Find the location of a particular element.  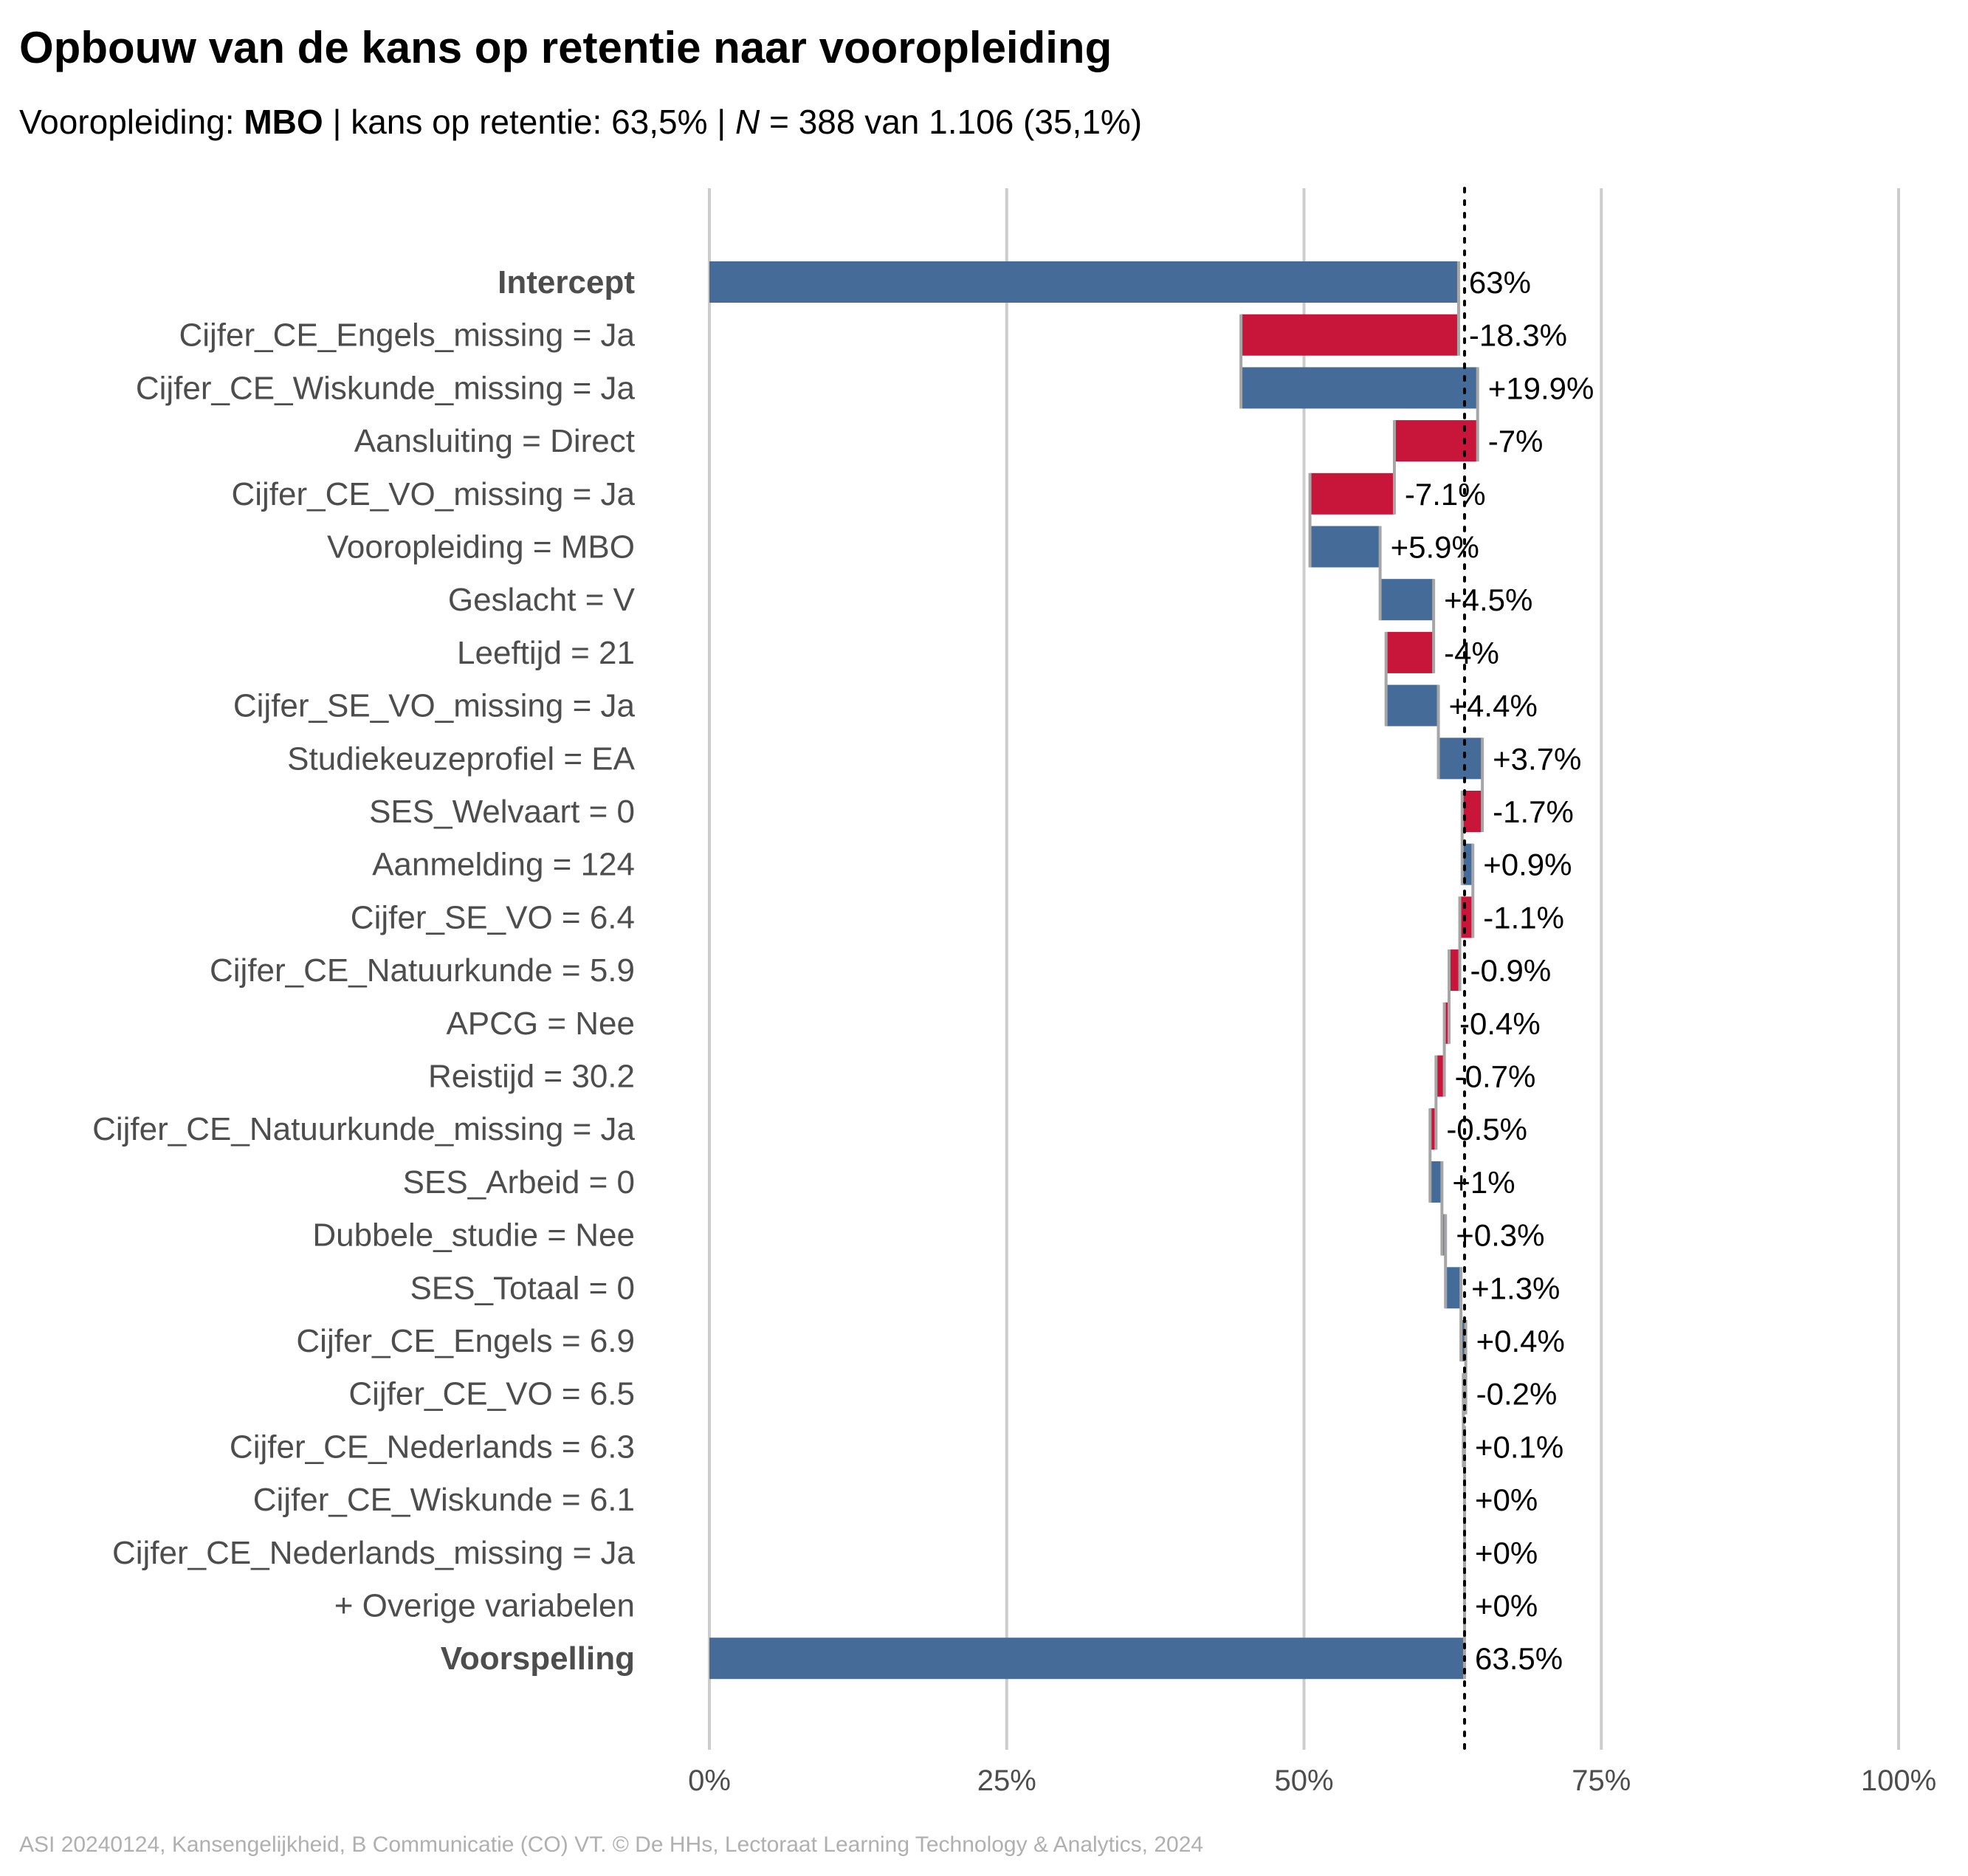

value-label: -1.1% is located at coordinates (1524, 918).